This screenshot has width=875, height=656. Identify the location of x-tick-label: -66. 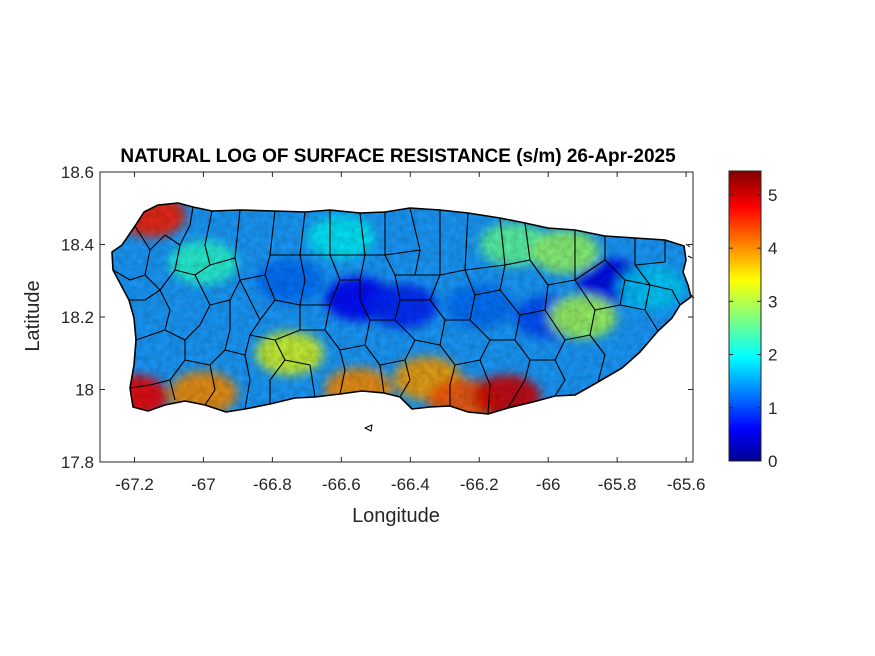
(548, 484).